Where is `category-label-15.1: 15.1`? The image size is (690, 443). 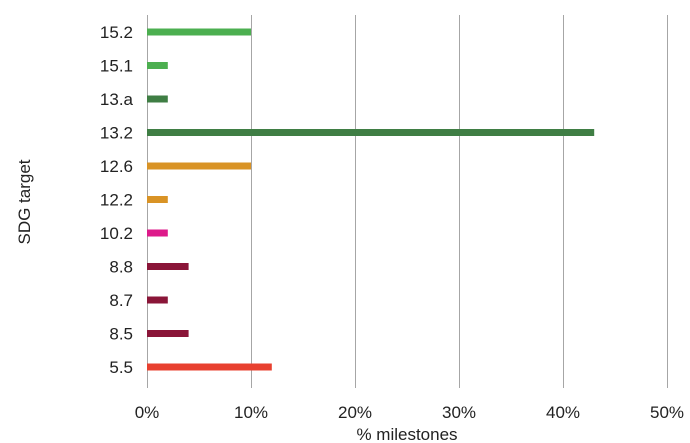
category-label-15.1: 15.1 is located at coordinates (116, 66).